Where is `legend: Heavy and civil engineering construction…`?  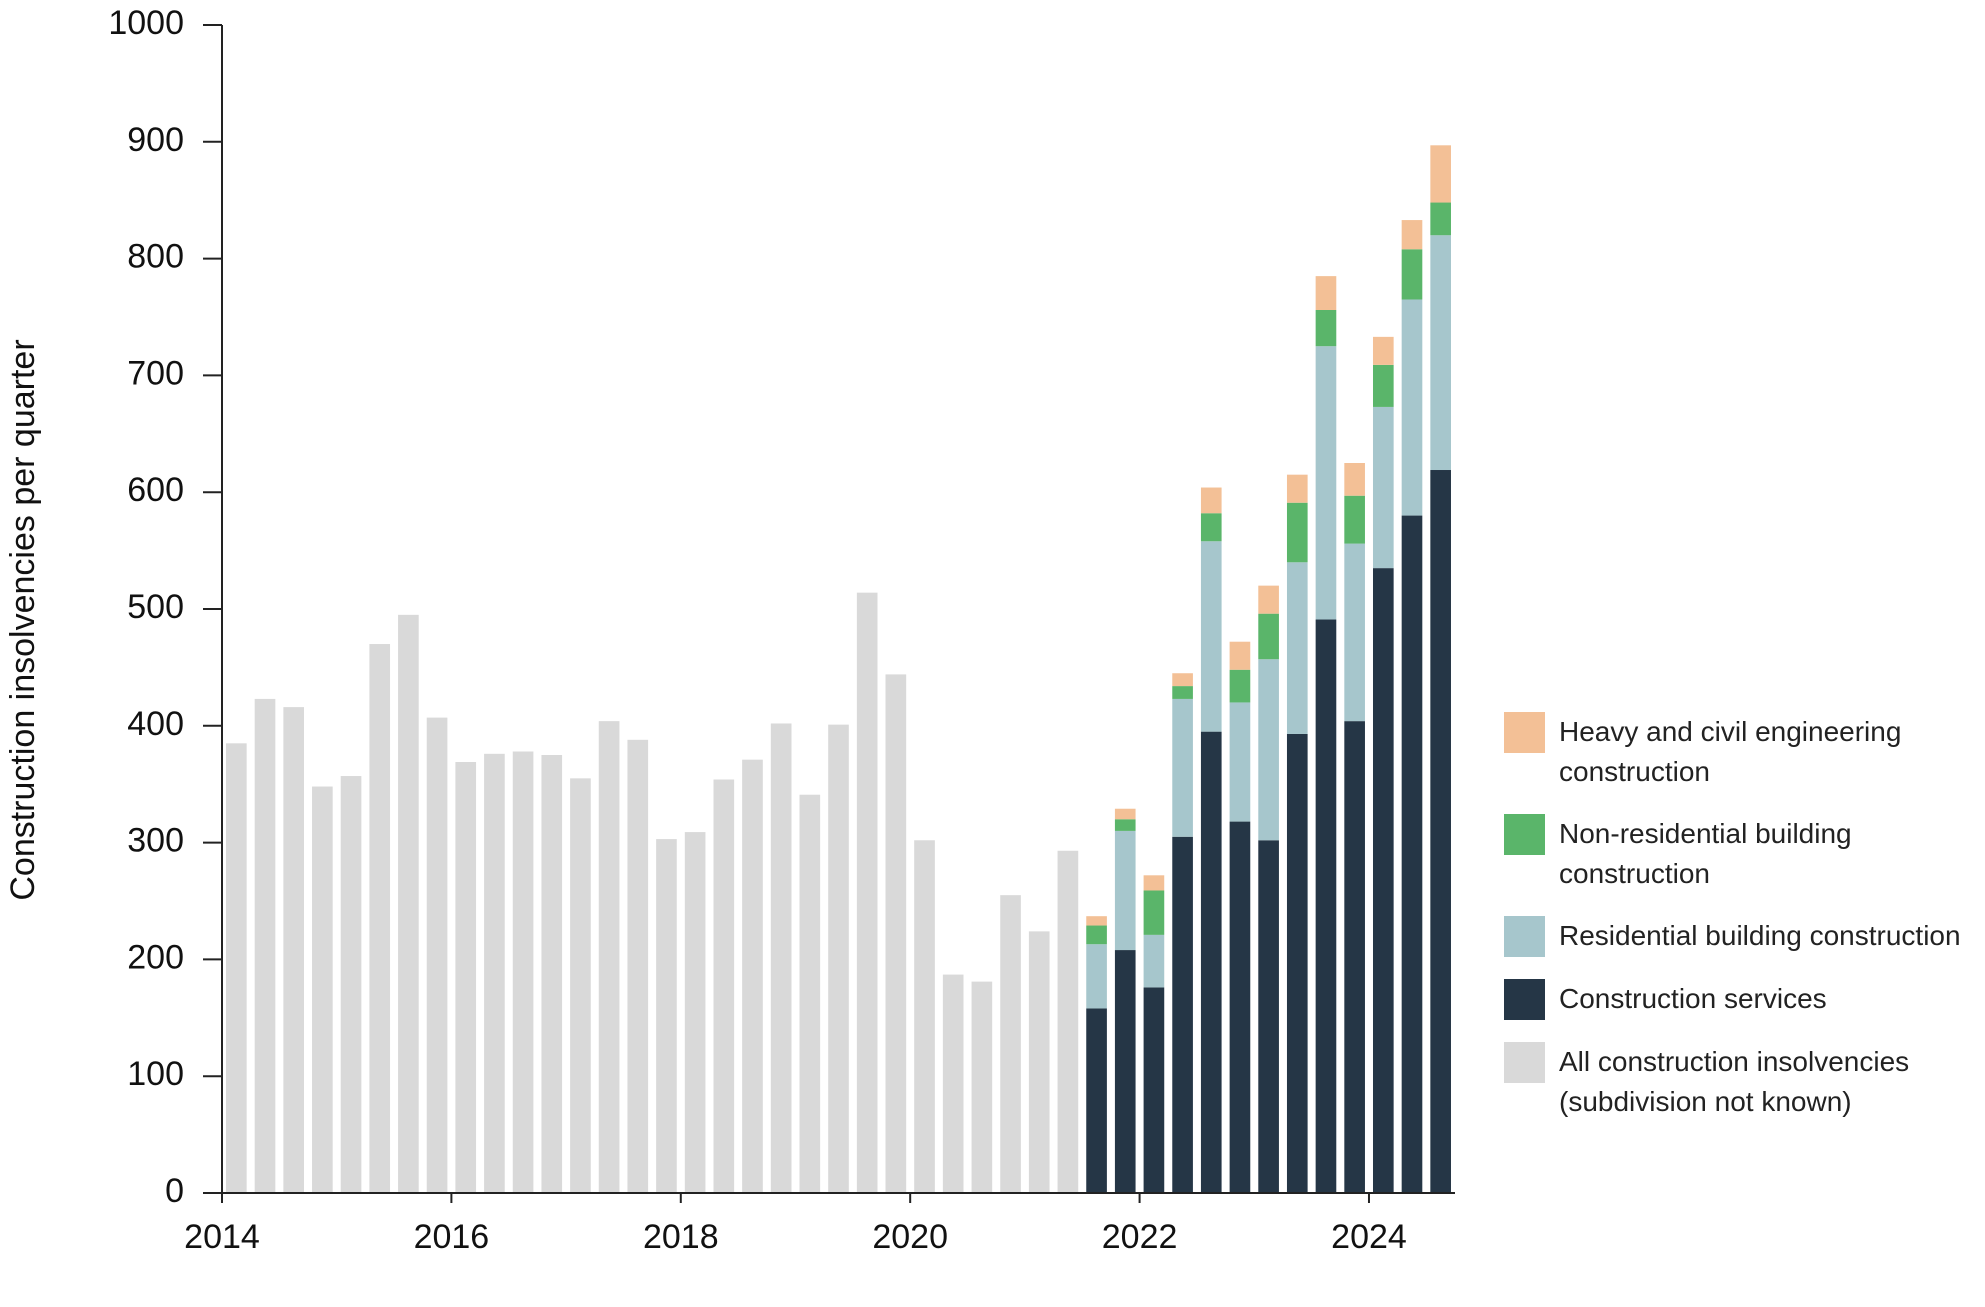 legend: Heavy and civil engineering construction… is located at coordinates (1739, 928).